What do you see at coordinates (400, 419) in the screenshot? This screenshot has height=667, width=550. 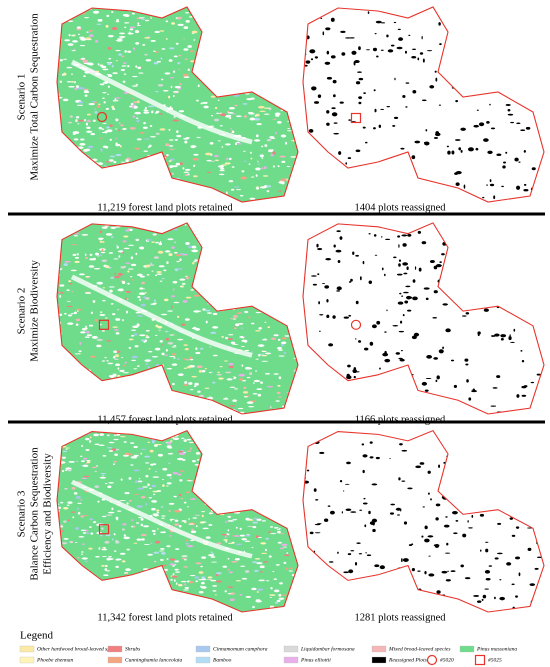 I see `reassigned-caption: 1166 plots reassigned` at bounding box center [400, 419].